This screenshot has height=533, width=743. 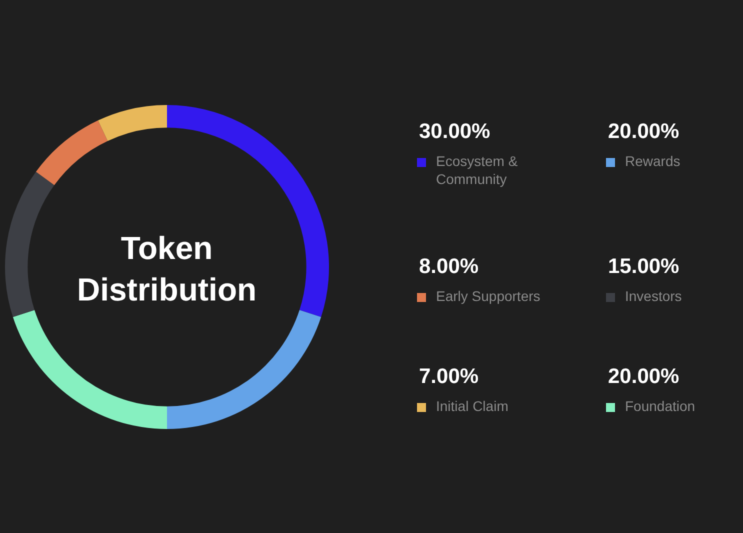 What do you see at coordinates (167, 269) in the screenshot?
I see `text: Token Distribution` at bounding box center [167, 269].